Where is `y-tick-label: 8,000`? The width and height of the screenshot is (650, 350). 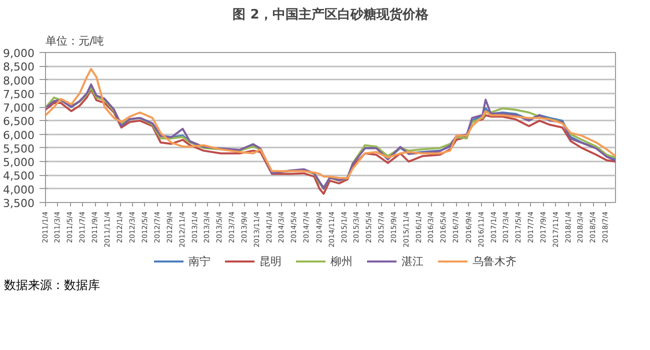
y-tick-label: 8,000 is located at coordinates (19, 81).